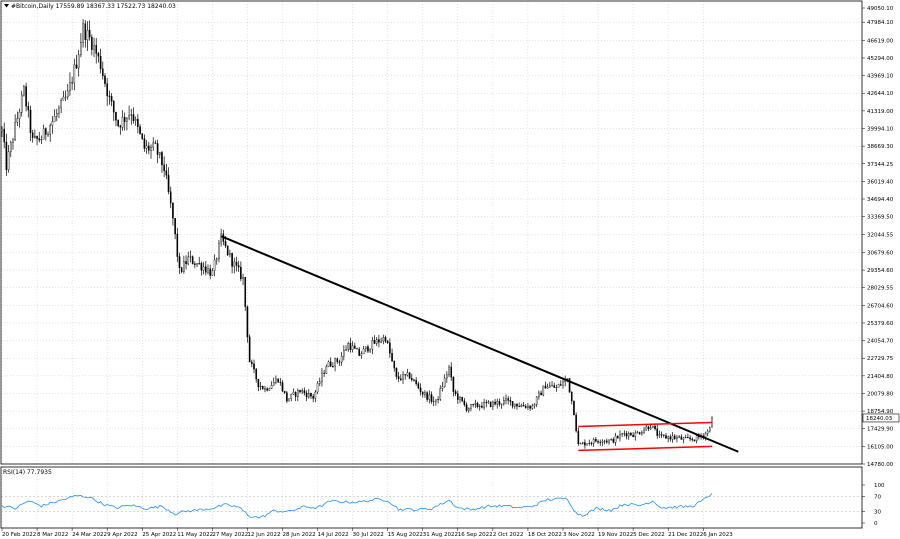 The width and height of the screenshot is (900, 539). What do you see at coordinates (880, 289) in the screenshot?
I see `price-axis-label: 28029.55` at bounding box center [880, 289].